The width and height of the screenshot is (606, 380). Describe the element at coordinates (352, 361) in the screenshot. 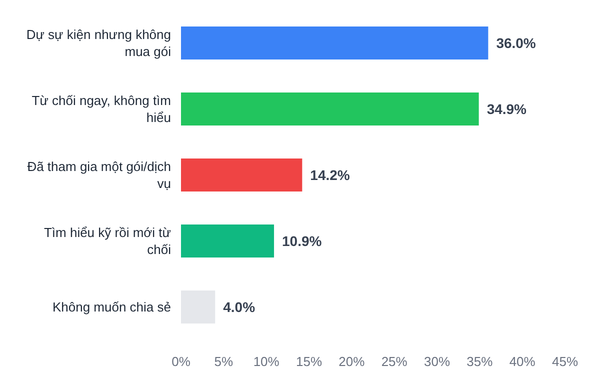

I see `x-tick-label: 20%` at that location.